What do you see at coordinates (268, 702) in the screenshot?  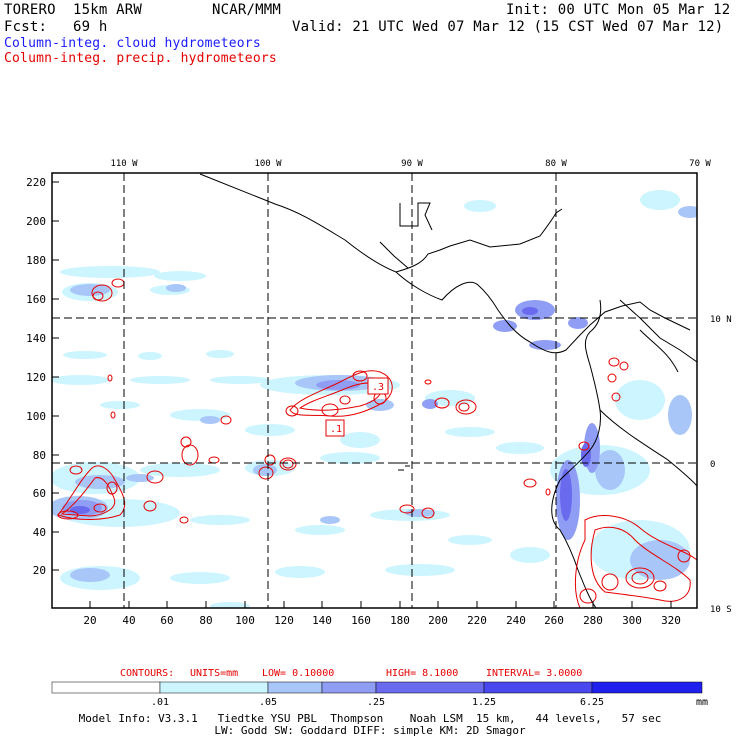 I see `colorbar-tick: .05` at bounding box center [268, 702].